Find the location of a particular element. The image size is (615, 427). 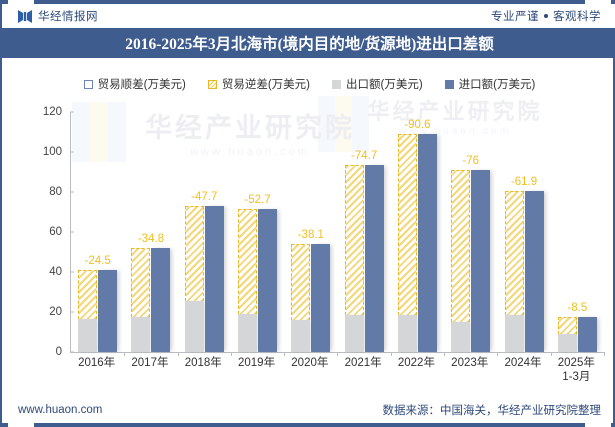

bar-group: -34.8 is located at coordinates (151, 234).